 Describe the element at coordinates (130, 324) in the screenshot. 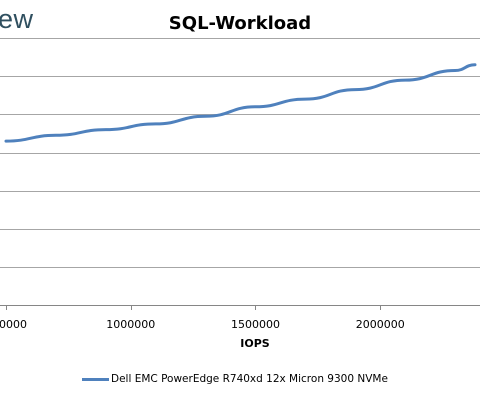

I see `x-tick-label: 1000000` at that location.